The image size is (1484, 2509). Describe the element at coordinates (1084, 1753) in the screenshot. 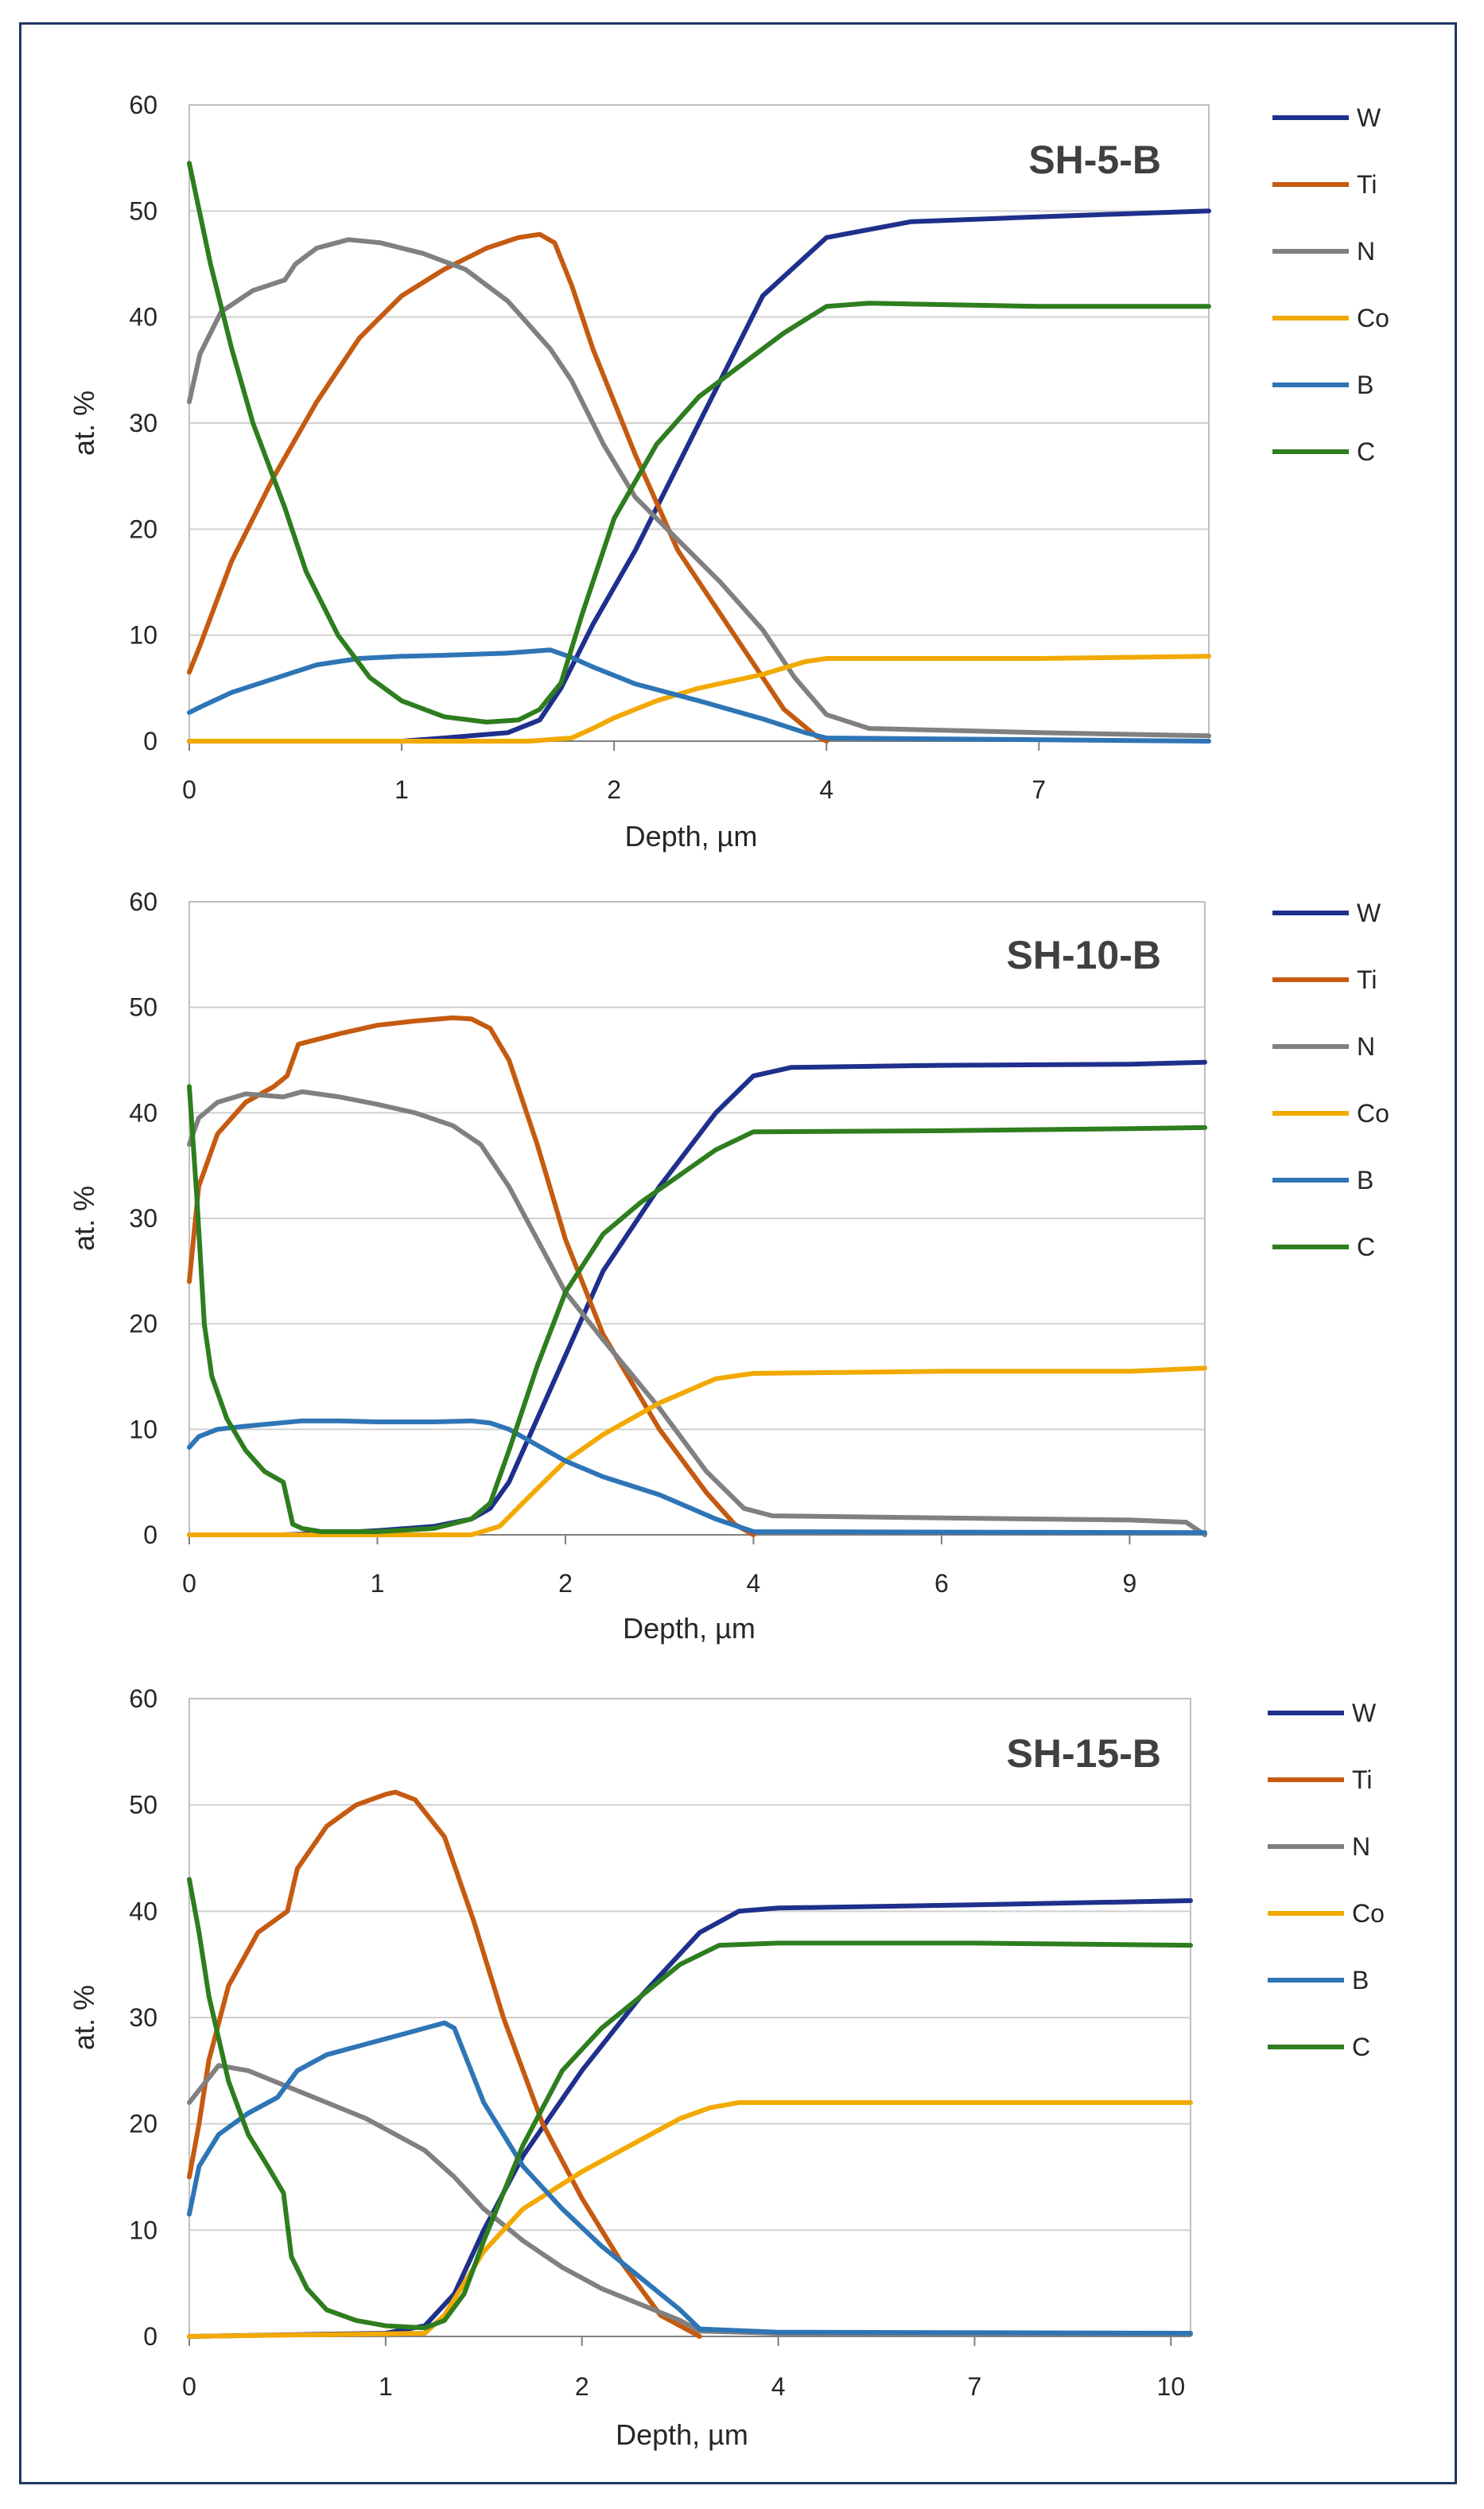

I see `chart-title: SH-15-B` at that location.